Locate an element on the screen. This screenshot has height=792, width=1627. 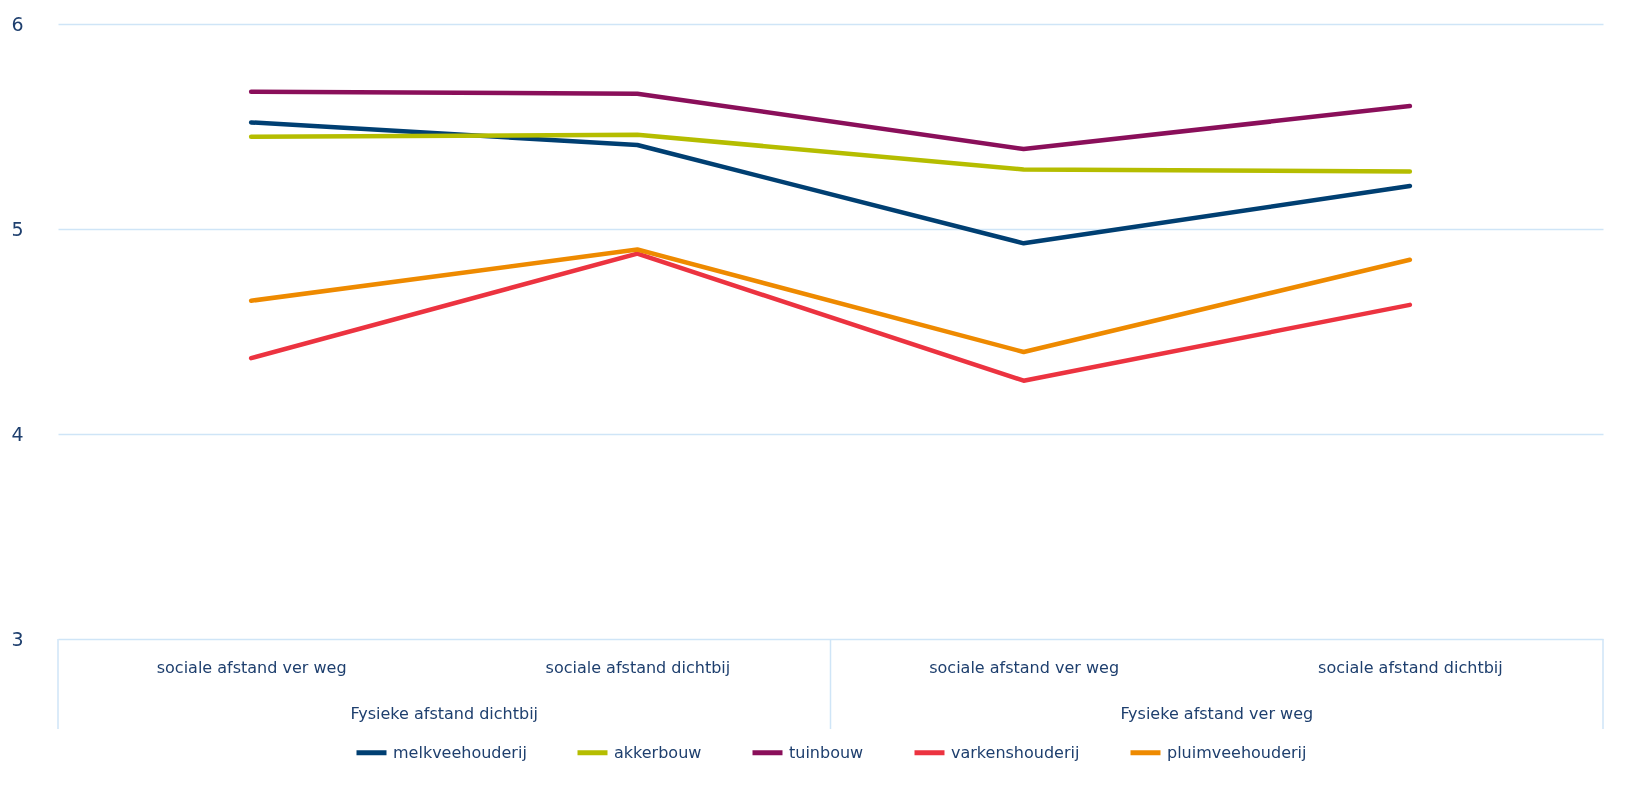
legend-label: melkveehouderij is located at coordinates (460, 752).